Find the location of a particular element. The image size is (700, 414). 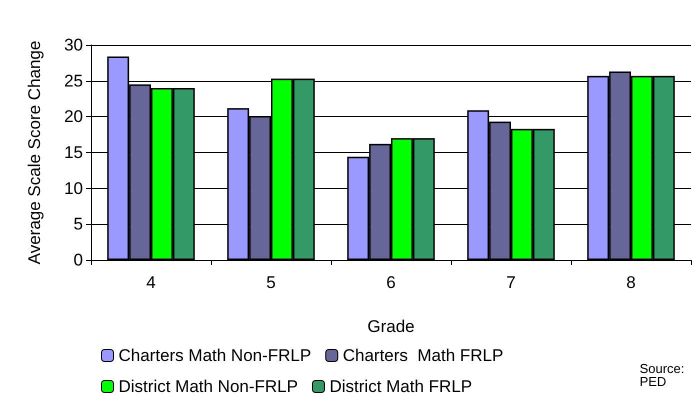

y-tick-label: 30 is located at coordinates (73, 45).